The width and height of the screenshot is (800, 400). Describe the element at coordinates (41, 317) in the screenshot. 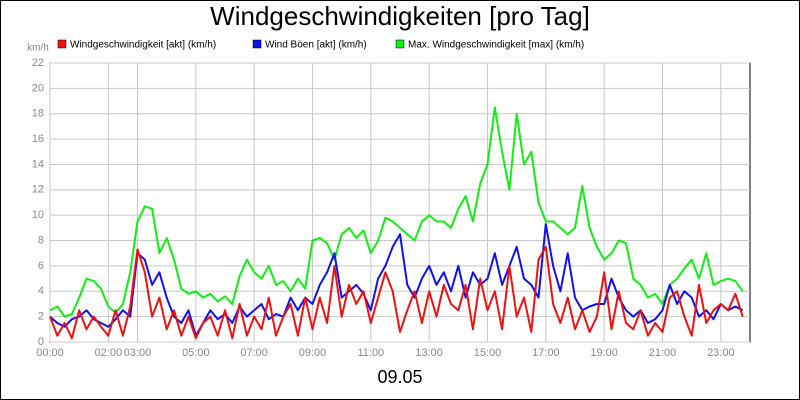

I see `y-tick-label: 2` at that location.